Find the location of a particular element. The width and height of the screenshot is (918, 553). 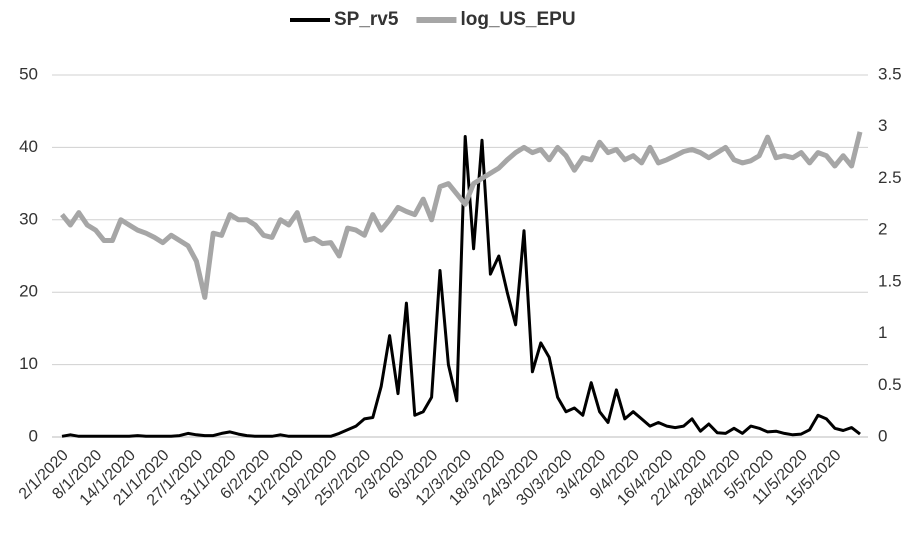

y2-tick-label: 2.5 is located at coordinates (890, 177).